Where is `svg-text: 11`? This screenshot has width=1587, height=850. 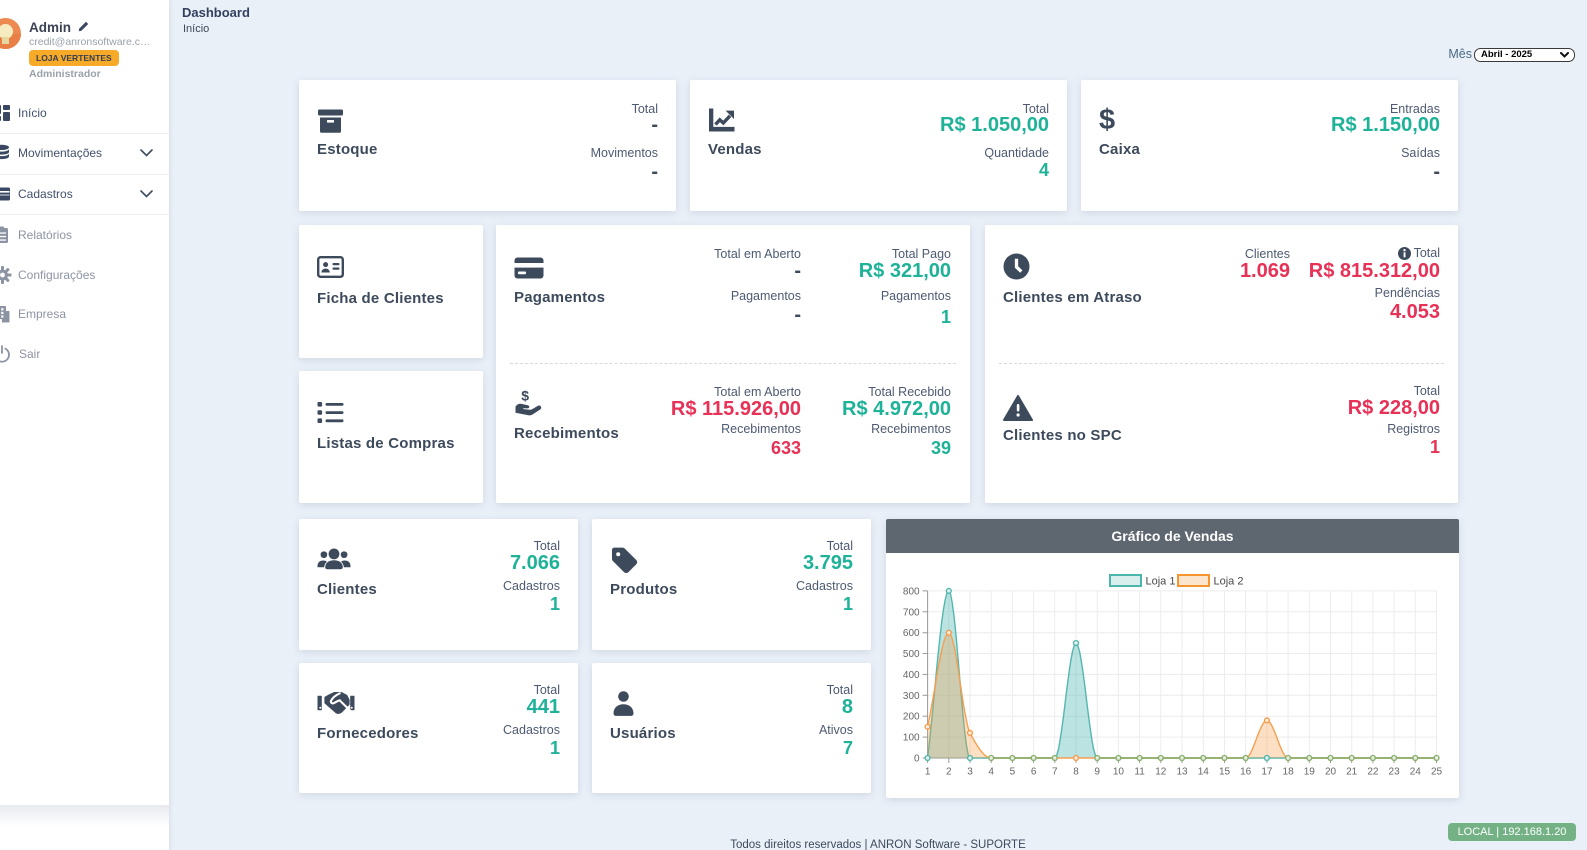 svg-text: 11 is located at coordinates (1139, 772).